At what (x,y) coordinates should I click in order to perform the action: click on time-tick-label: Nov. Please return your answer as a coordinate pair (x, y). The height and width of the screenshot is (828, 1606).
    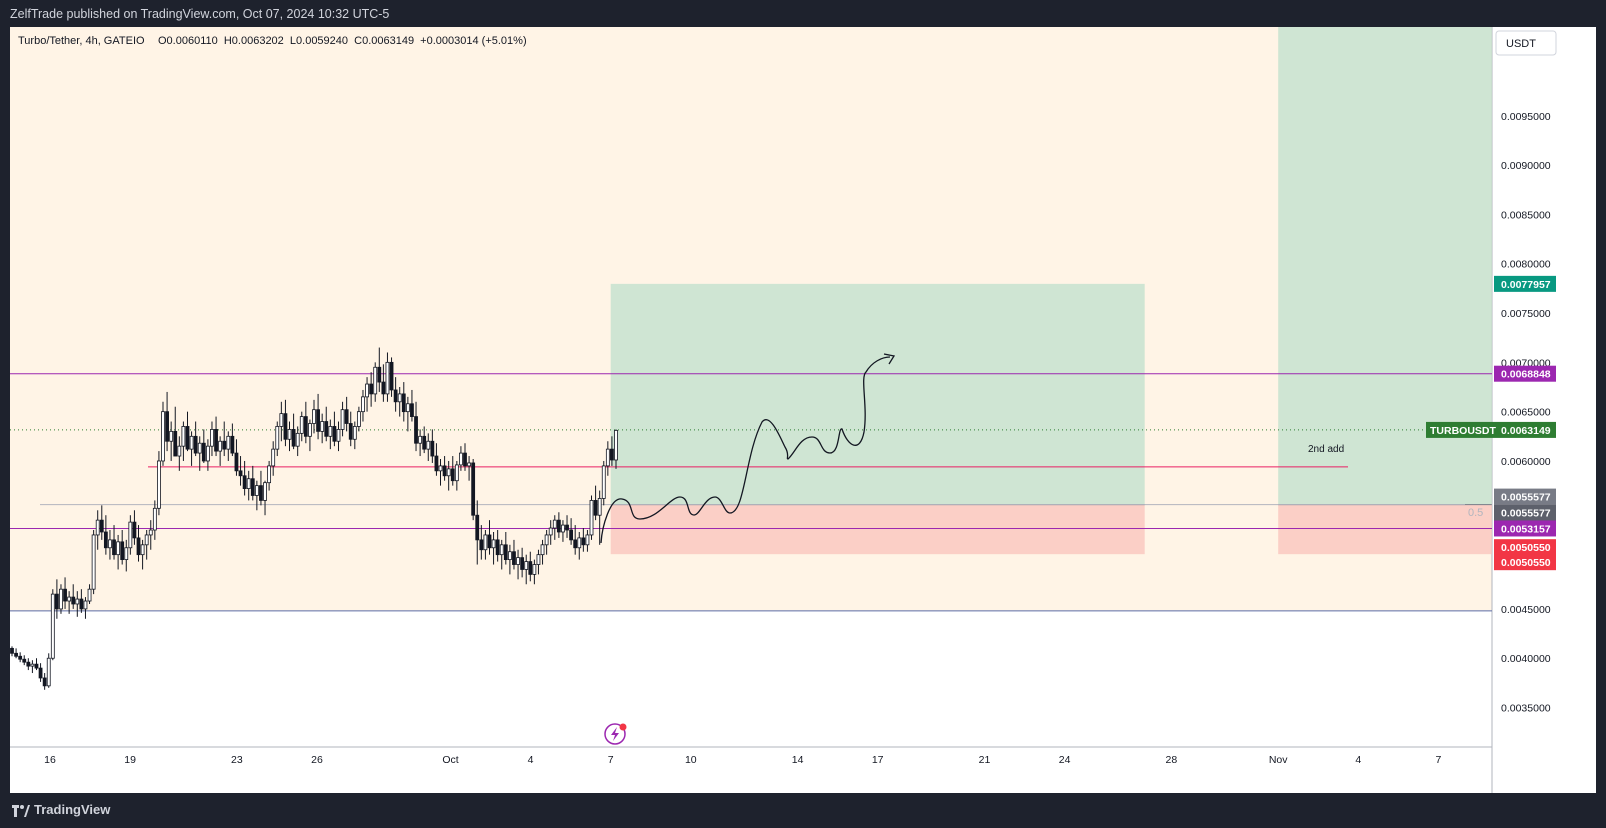
    Looking at the image, I should click on (1278, 760).